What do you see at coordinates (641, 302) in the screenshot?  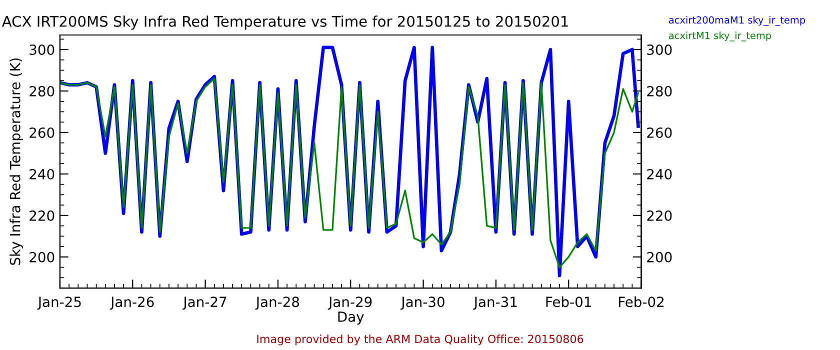 I see `x-tick-label: Feb-02` at bounding box center [641, 302].